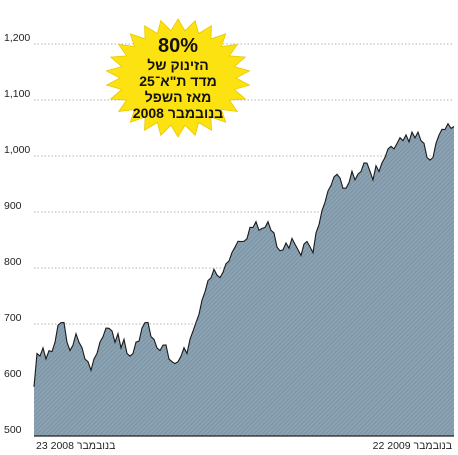 The width and height of the screenshot is (458, 455). I want to click on y-tick-label: 1,000, so click(17, 150).